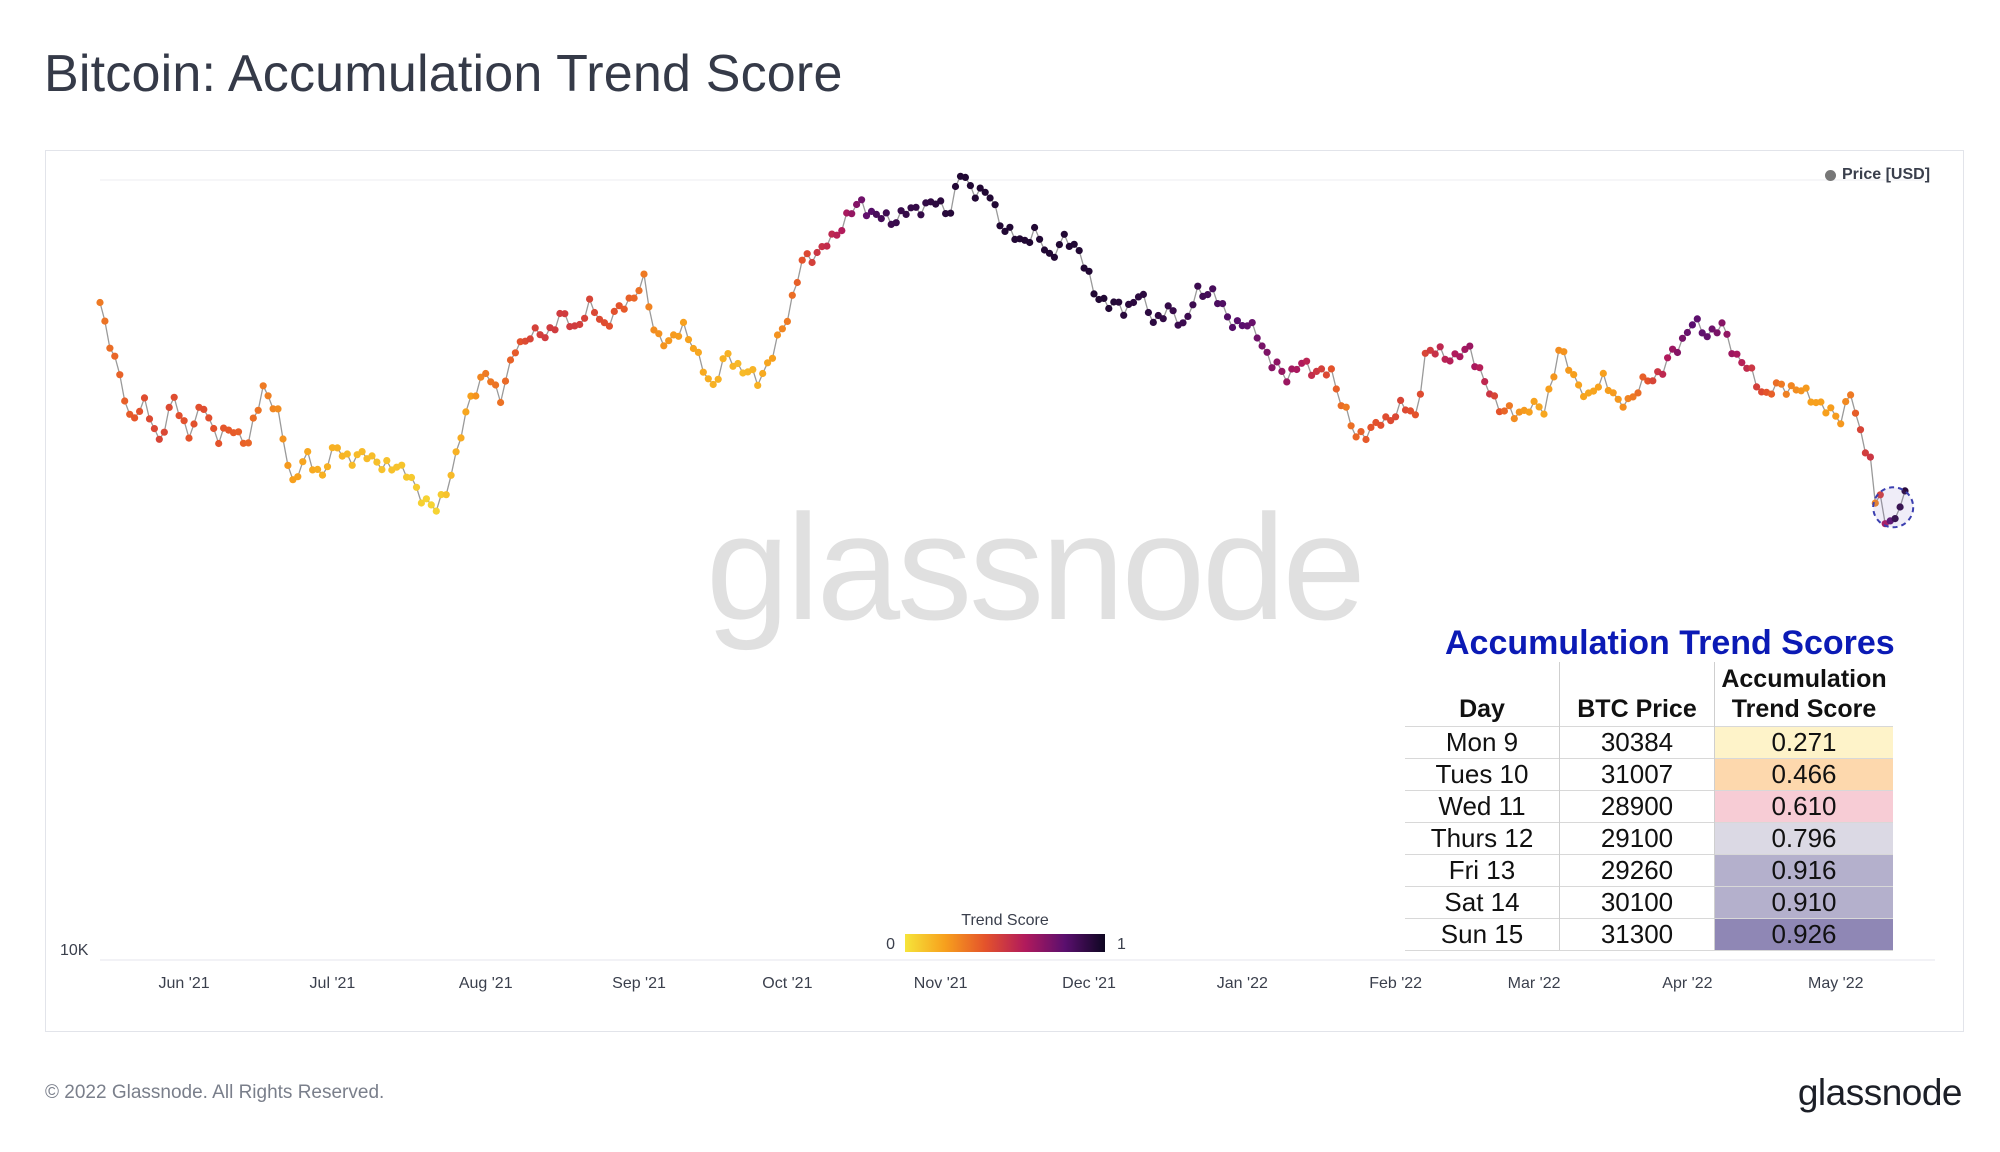 The image size is (2000, 1152). Describe the element at coordinates (1649, 774) in the screenshot. I see `table-row: Tues 10 31007 0.466` at that location.